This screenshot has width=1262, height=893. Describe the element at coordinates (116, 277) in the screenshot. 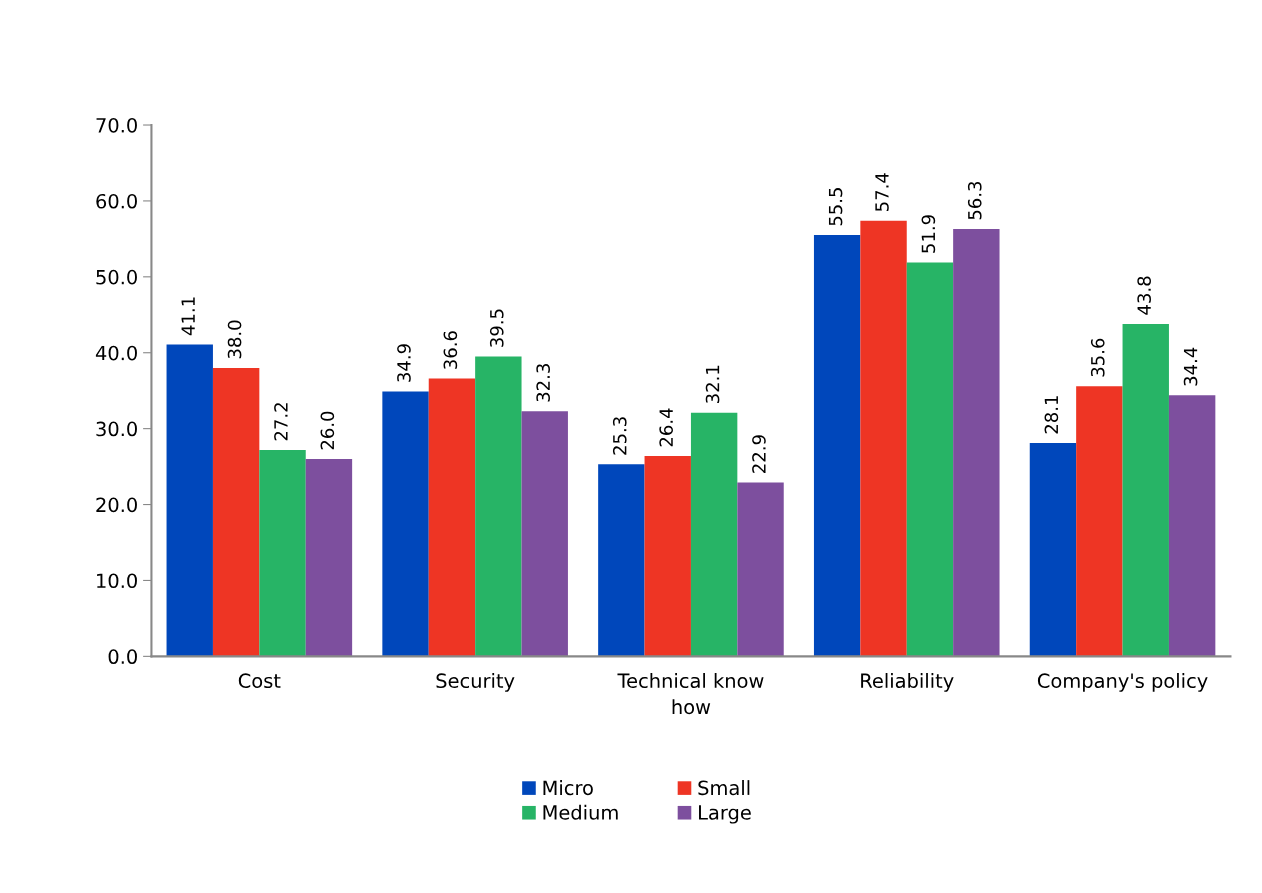

I see `y-tick-label: 50.0` at that location.